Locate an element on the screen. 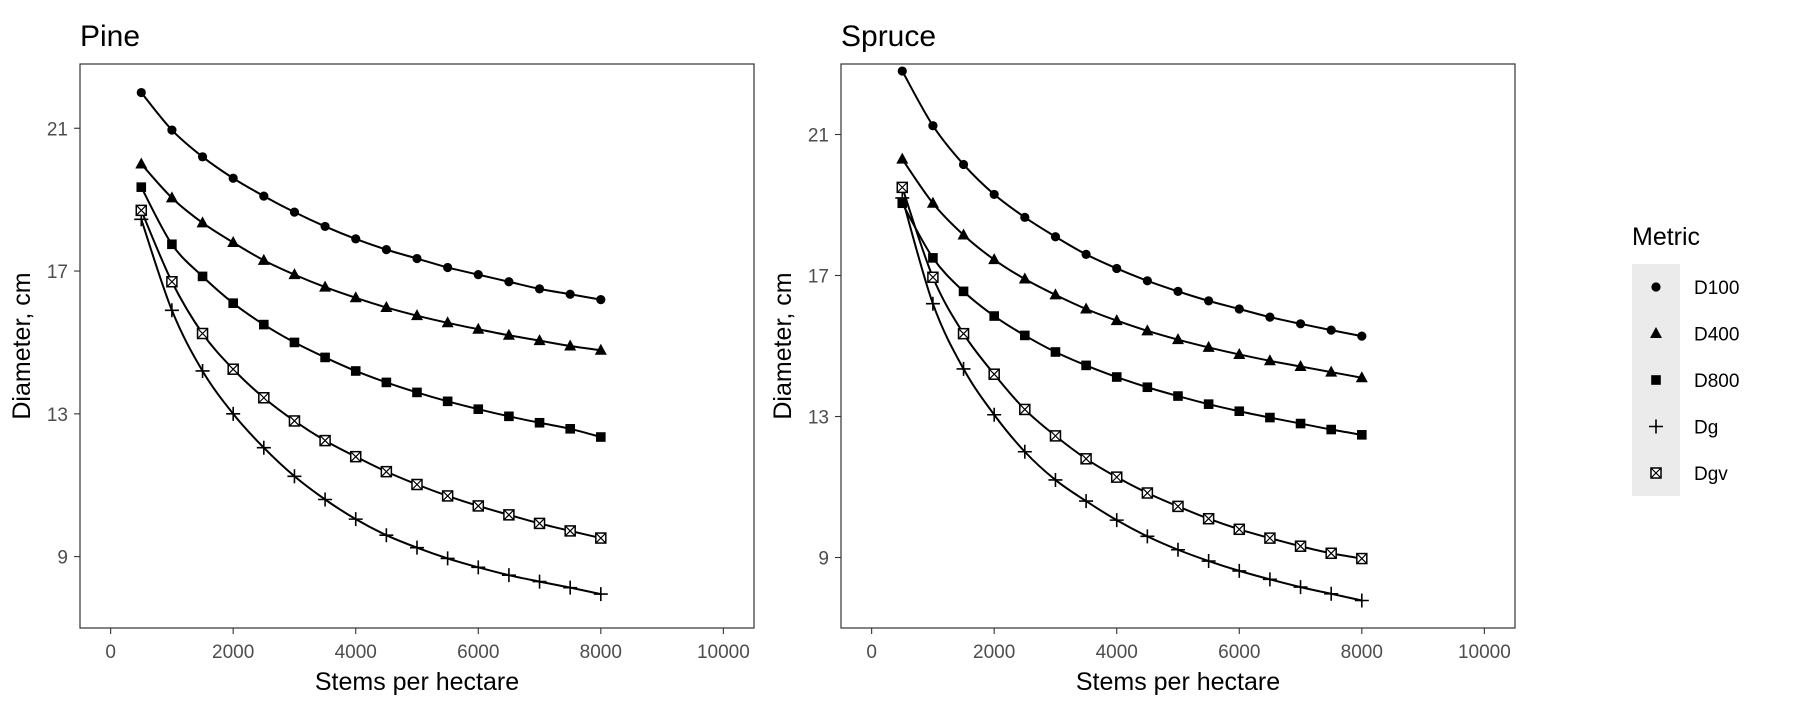 The height and width of the screenshot is (708, 1806). pine-y-tick-label: 21 is located at coordinates (57, 129).